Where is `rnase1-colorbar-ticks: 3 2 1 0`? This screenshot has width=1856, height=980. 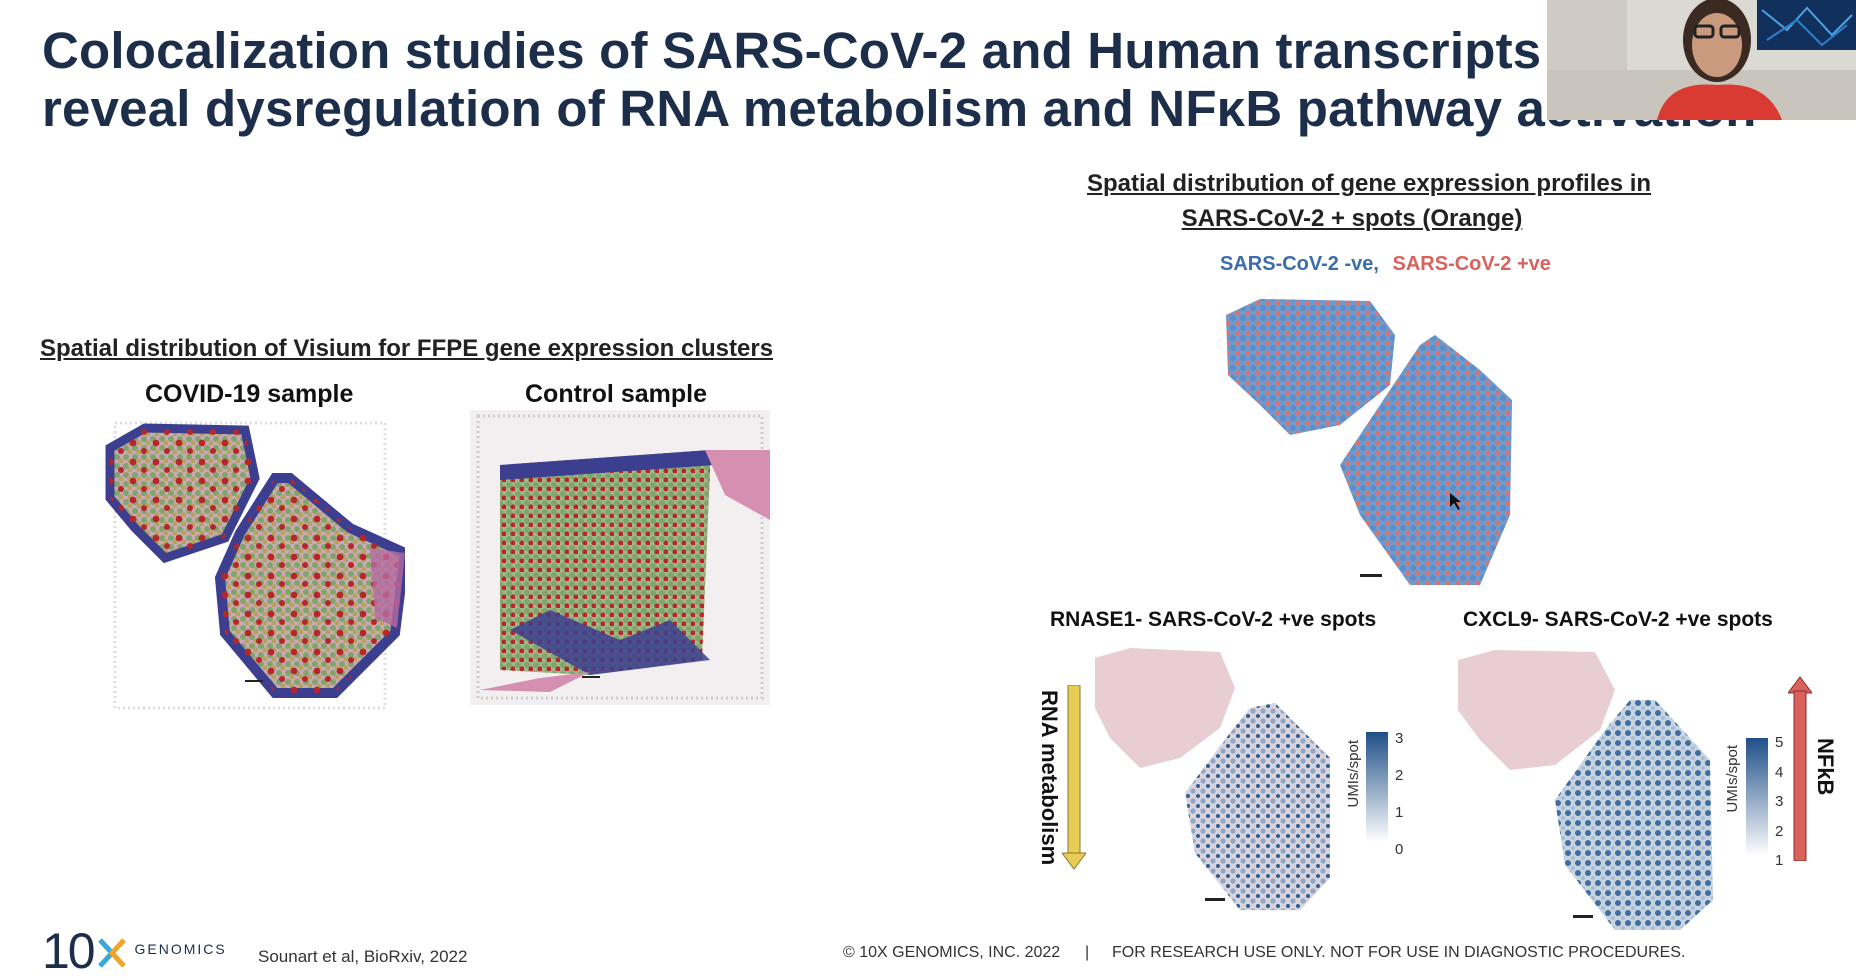
rnase1-colorbar-ticks: 3 2 1 0 is located at coordinates (1399, 794).